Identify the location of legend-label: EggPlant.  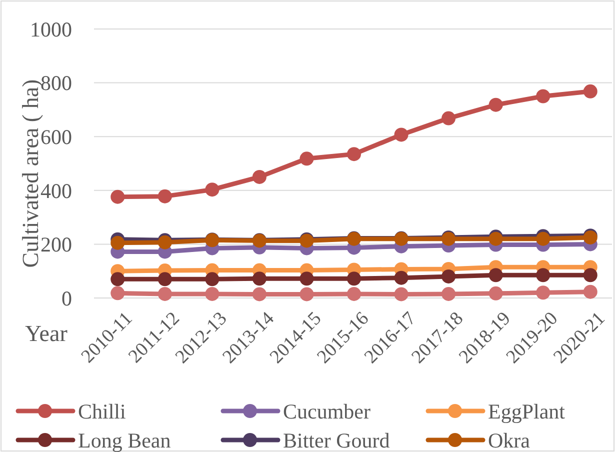
(527, 411).